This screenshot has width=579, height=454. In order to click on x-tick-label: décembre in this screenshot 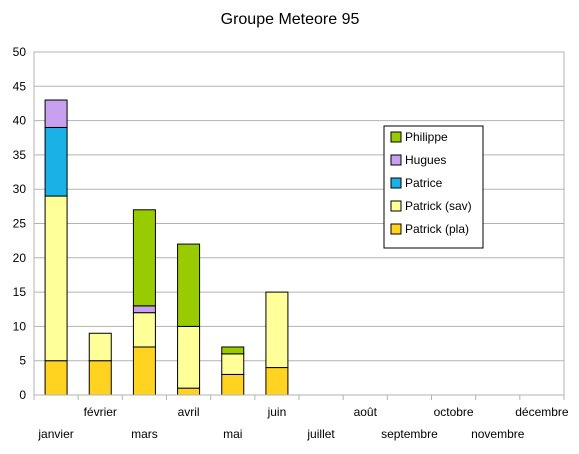, I will do `click(542, 412)`.